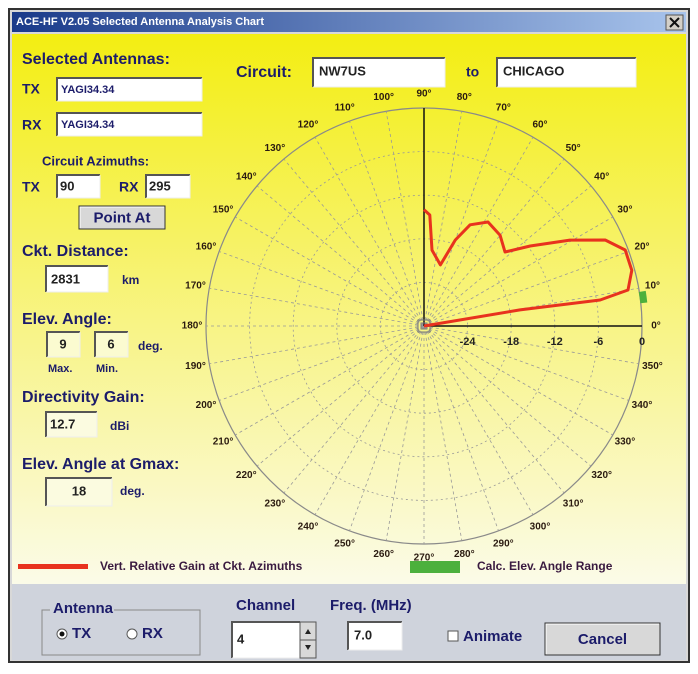 This screenshot has height=674, width=698. What do you see at coordinates (192, 326) in the screenshot?
I see `angle-tick-label: 180°` at bounding box center [192, 326].